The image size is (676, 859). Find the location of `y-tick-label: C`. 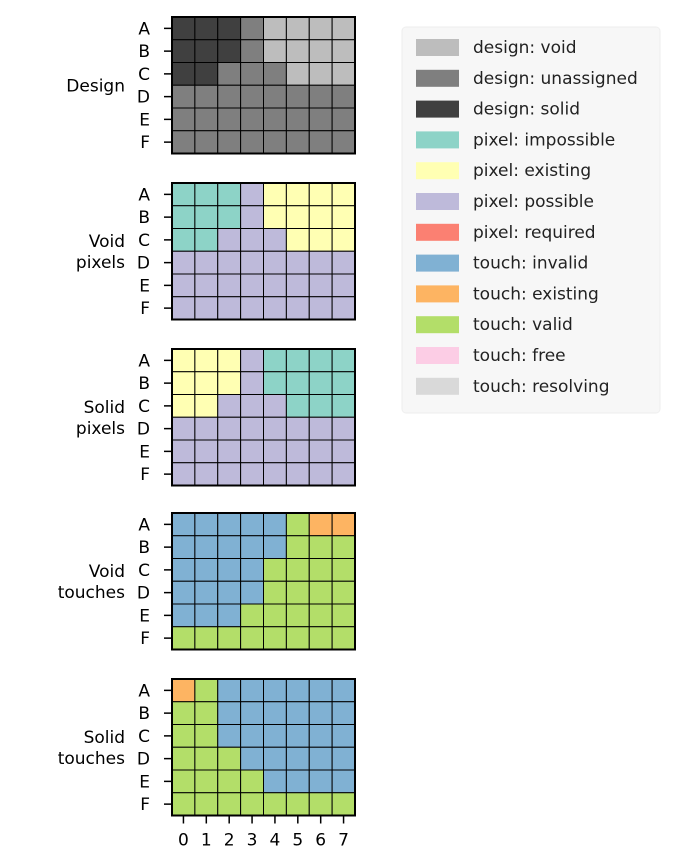

y-tick-label: C is located at coordinates (144, 241).